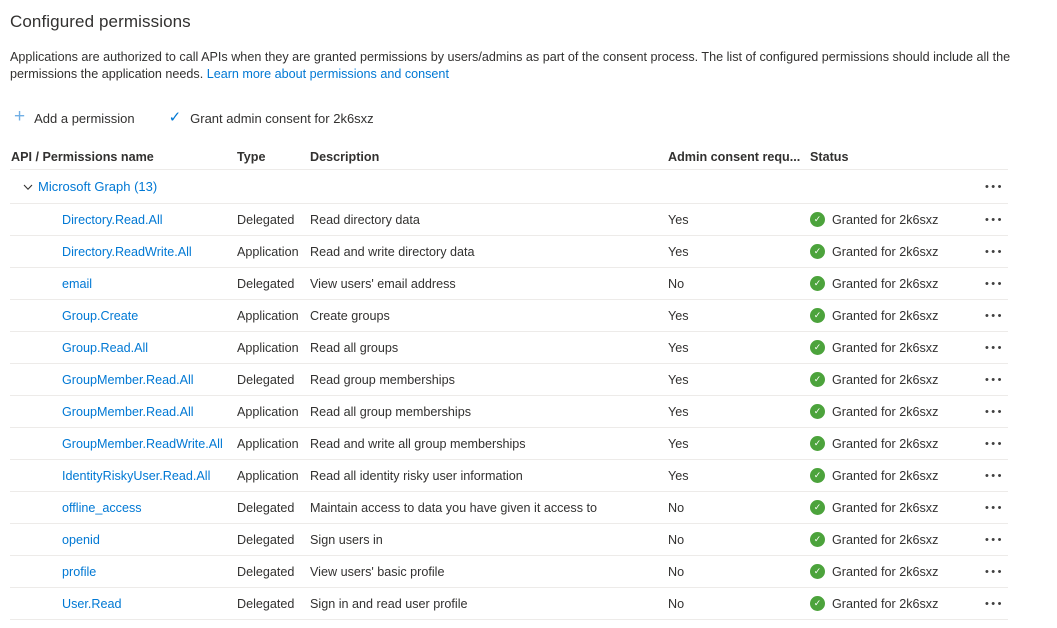 This screenshot has width=1057, height=628. I want to click on permission-name-link: Directory.Read.All, so click(112, 219).